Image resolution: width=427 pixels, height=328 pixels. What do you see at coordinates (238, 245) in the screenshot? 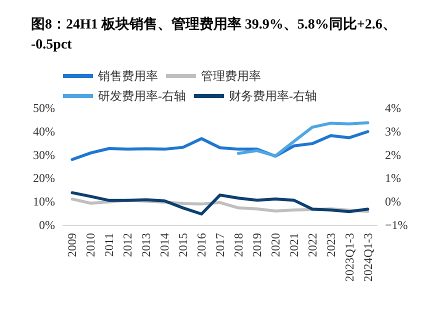
I see `x-tick-label: 2018` at bounding box center [238, 245].